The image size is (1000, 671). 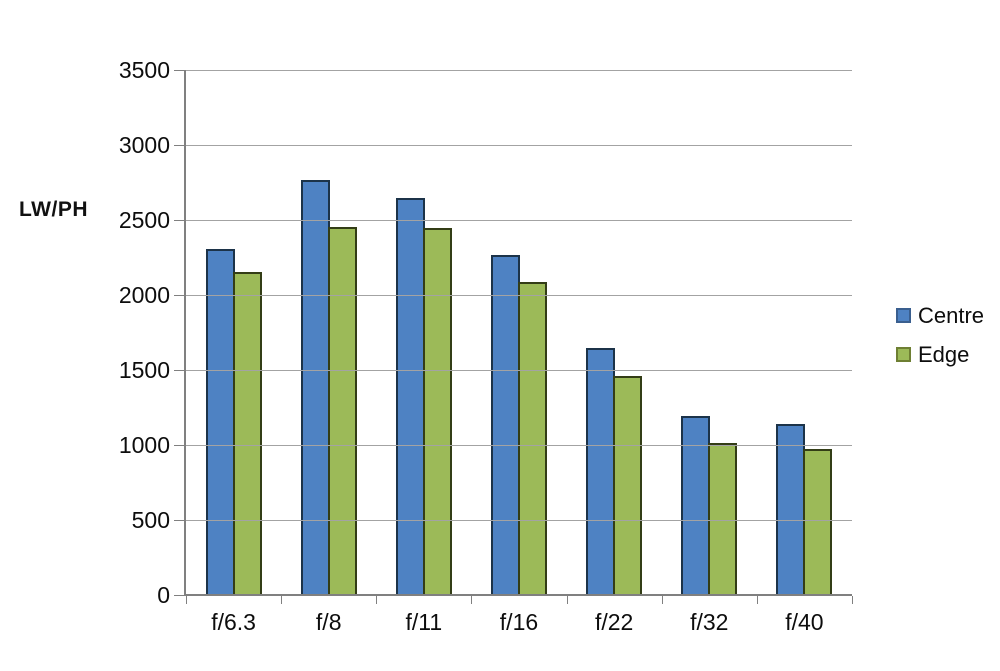 I want to click on y-axis-tick-label: 2500, so click(x=144, y=220).